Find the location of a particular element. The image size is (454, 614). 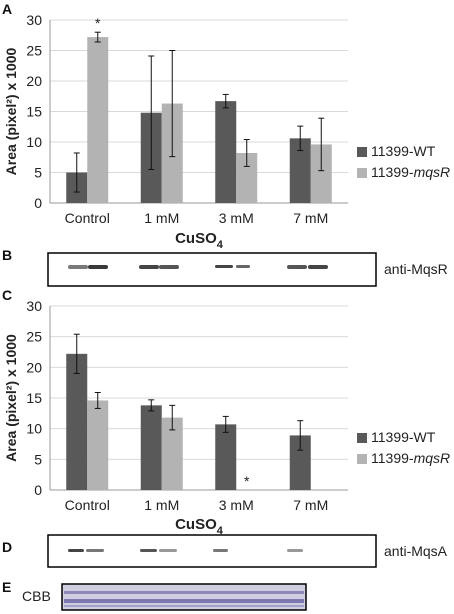

panel-letter-b: B is located at coordinates (7, 255).